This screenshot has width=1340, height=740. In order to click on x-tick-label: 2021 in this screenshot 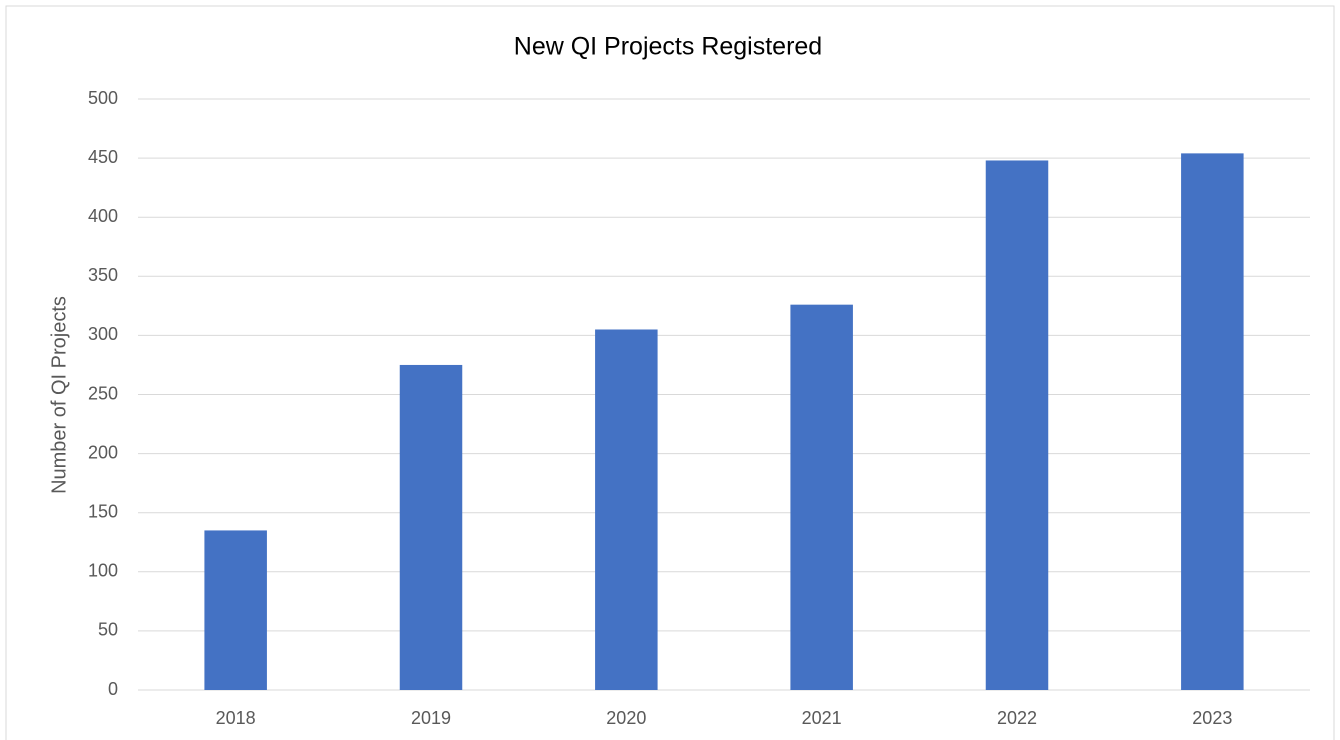, I will do `click(822, 718)`.